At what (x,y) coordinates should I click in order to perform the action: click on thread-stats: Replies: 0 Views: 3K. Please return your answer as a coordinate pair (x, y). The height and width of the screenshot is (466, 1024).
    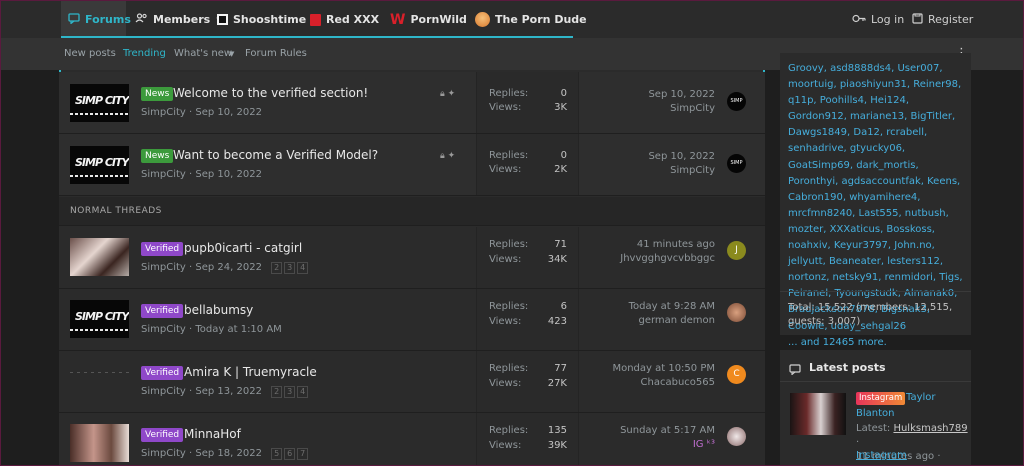
    Looking at the image, I should click on (527, 102).